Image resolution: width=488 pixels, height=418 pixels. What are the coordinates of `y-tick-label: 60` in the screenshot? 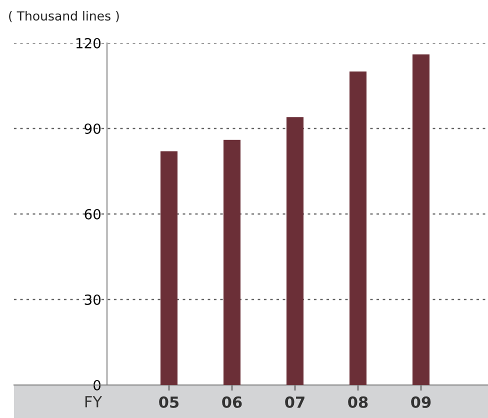 It's located at (92, 214).